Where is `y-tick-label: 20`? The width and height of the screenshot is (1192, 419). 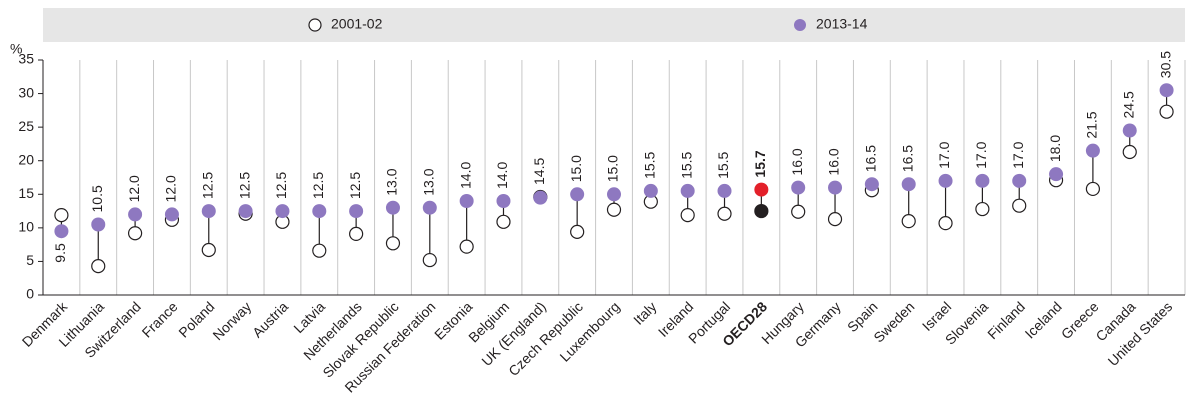 y-tick-label: 20 is located at coordinates (26, 159).